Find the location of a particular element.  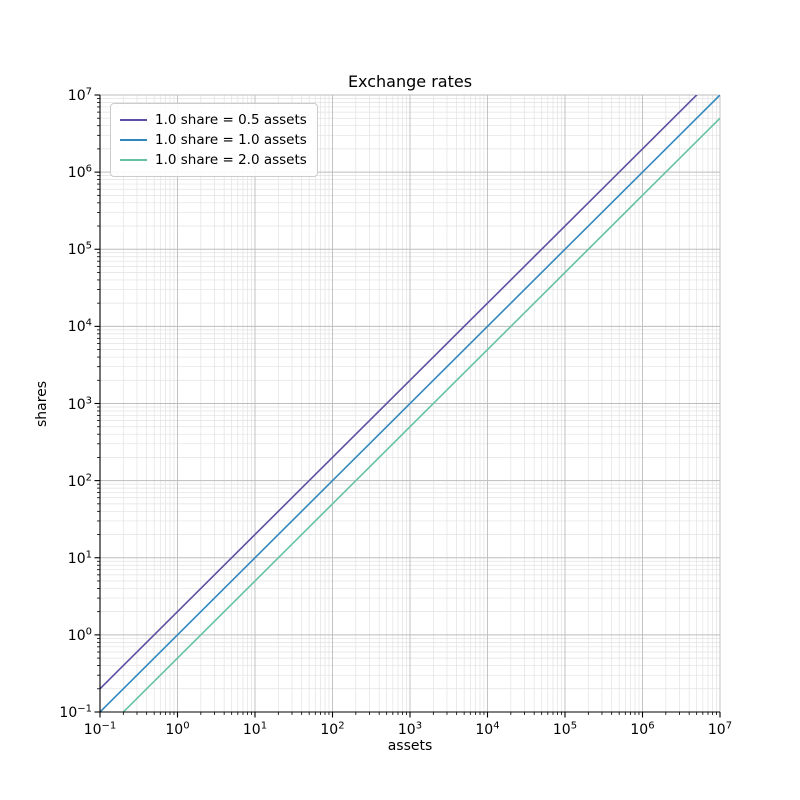

y-tick-label: 10⁻¹ is located at coordinates (75, 712).